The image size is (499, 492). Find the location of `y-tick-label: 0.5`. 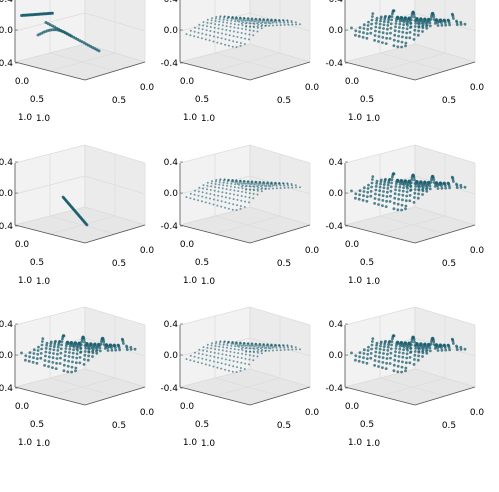

y-tick-label: 0.5 is located at coordinates (119, 264).